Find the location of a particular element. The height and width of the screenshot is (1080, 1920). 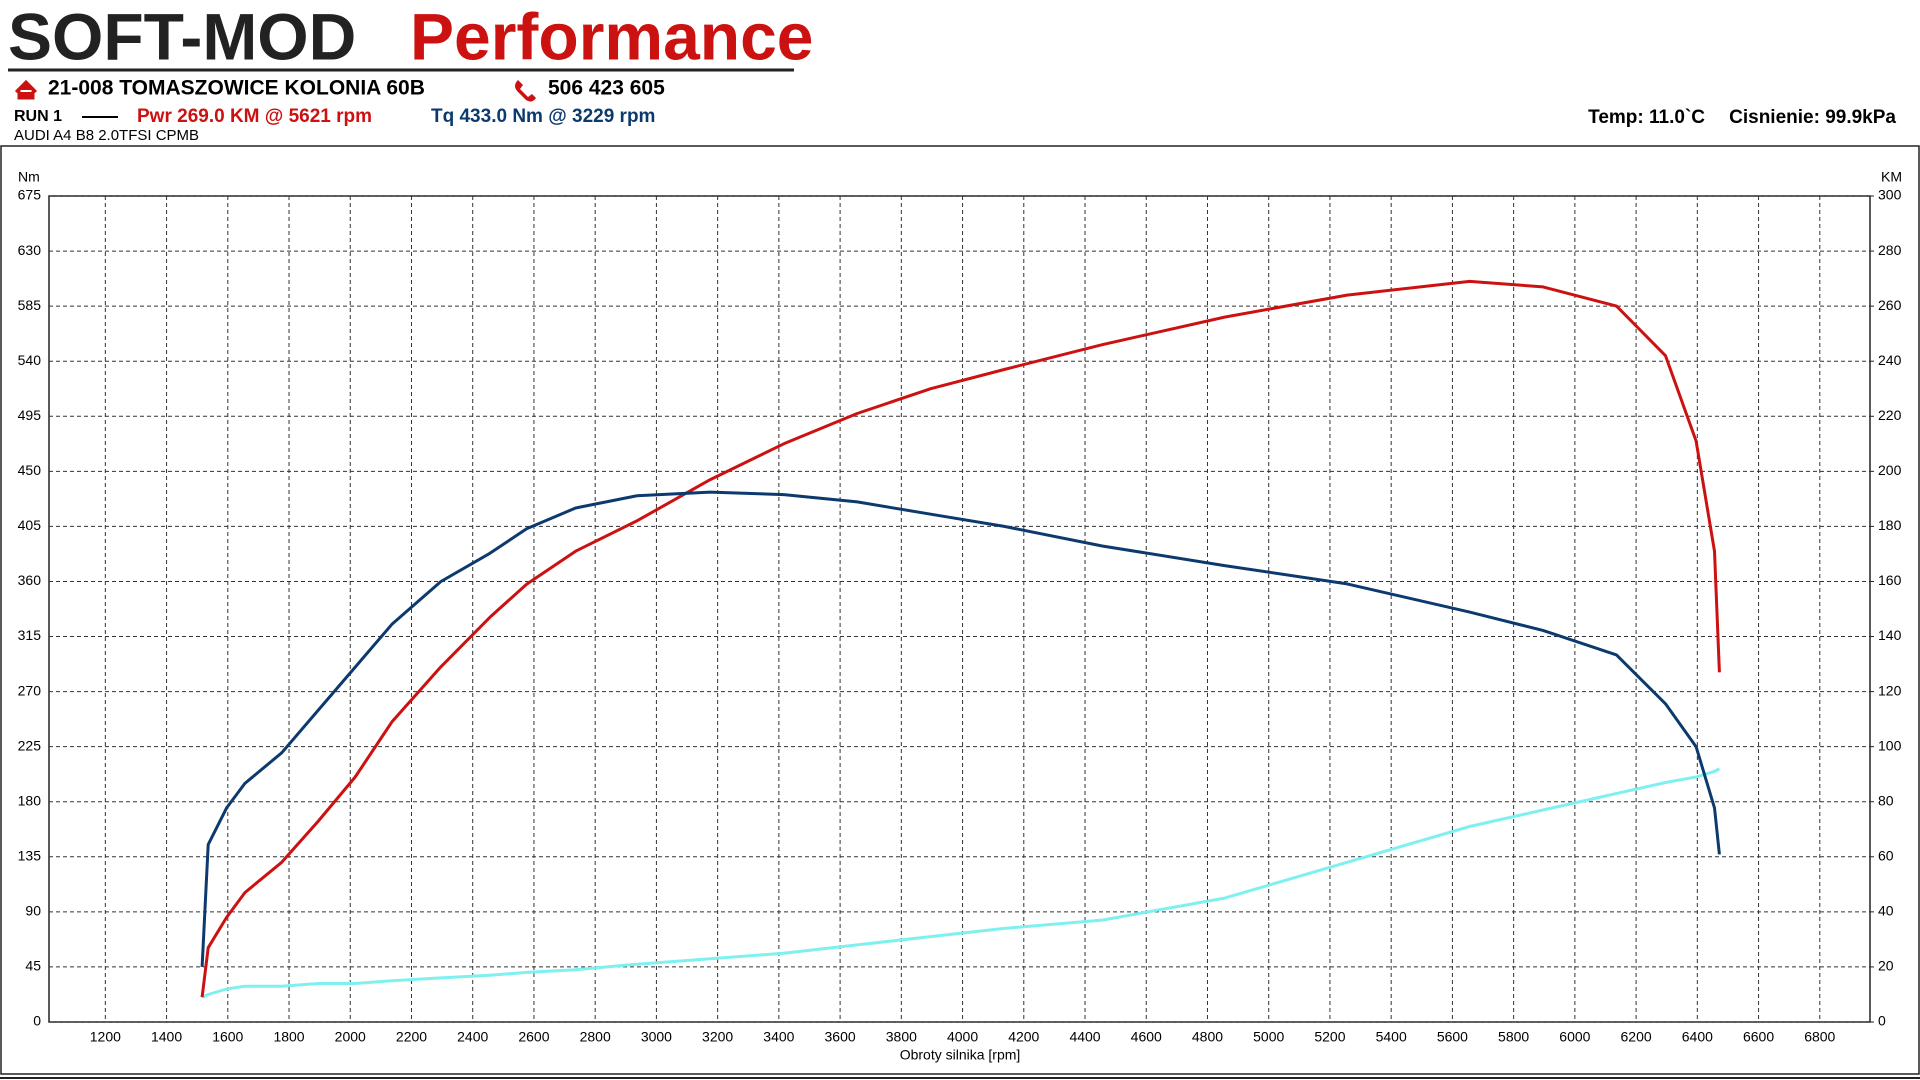

x-tick-label: 3400 is located at coordinates (778, 1037).